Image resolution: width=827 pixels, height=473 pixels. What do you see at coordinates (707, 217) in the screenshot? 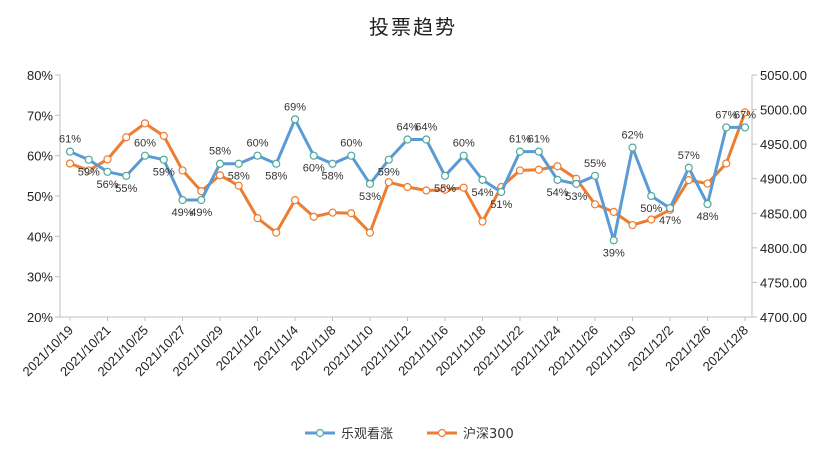
I see `data-label: 48%` at bounding box center [707, 217].